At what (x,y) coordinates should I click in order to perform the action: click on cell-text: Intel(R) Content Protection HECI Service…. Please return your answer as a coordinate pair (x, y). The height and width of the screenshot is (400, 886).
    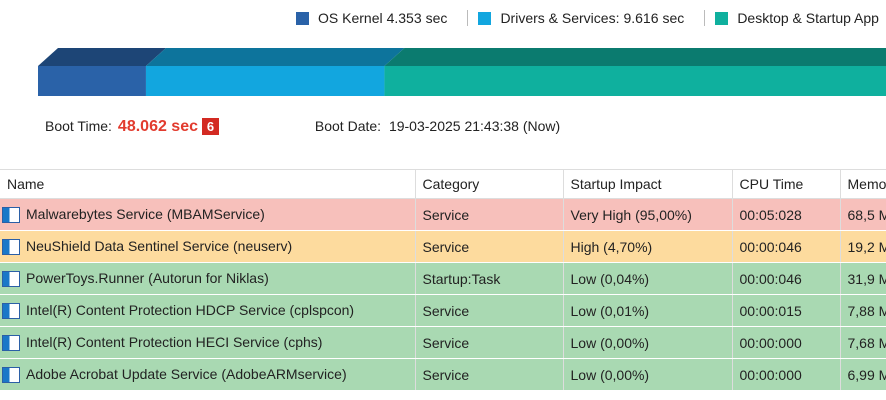
    Looking at the image, I should click on (174, 341).